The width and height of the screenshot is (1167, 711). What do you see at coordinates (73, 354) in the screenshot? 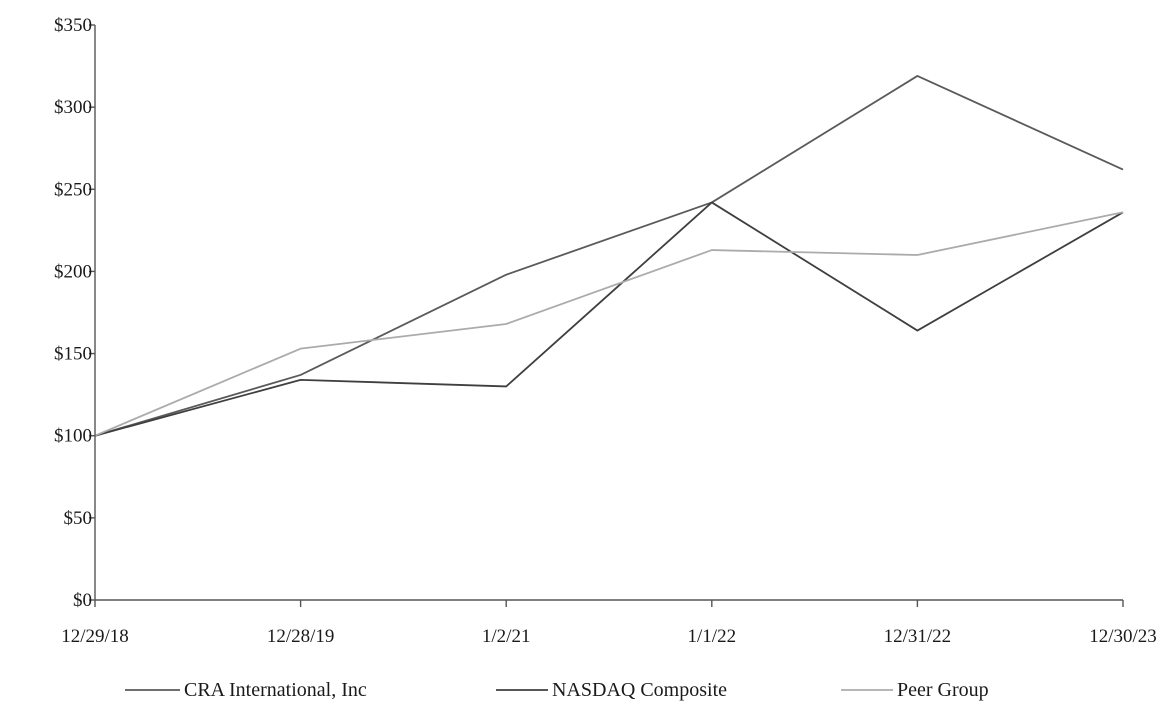
I see `y-tick-label: $150` at bounding box center [73, 354].